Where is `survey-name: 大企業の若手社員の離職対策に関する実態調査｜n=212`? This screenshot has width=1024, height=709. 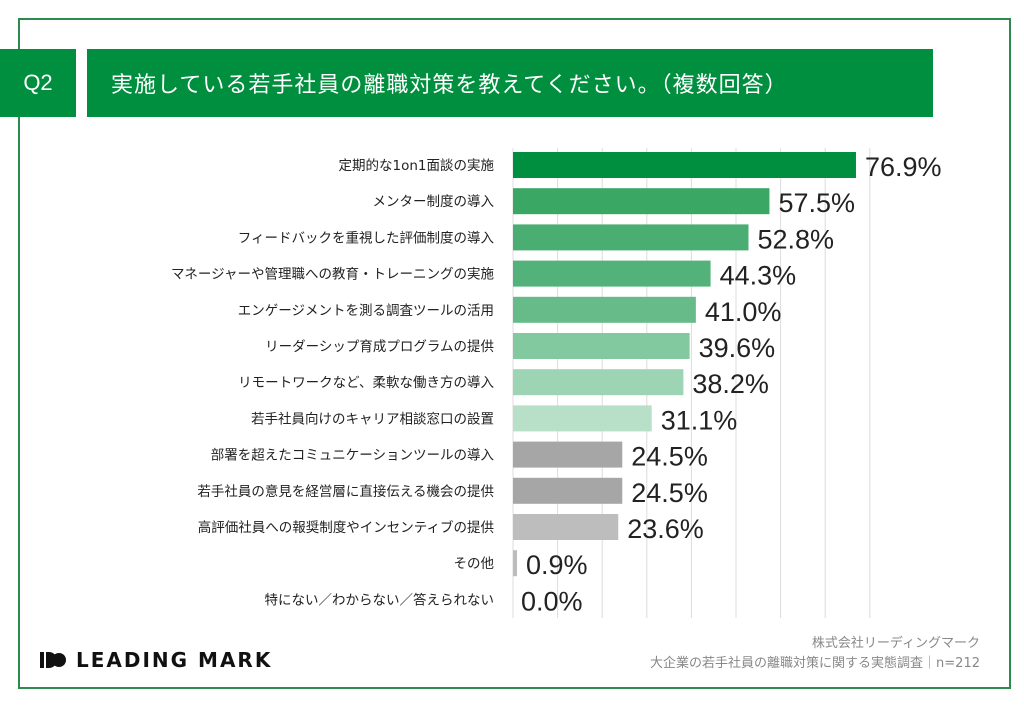
survey-name: 大企業の若手社員の離職対策に関する実態調査｜n=212 is located at coordinates (815, 663).